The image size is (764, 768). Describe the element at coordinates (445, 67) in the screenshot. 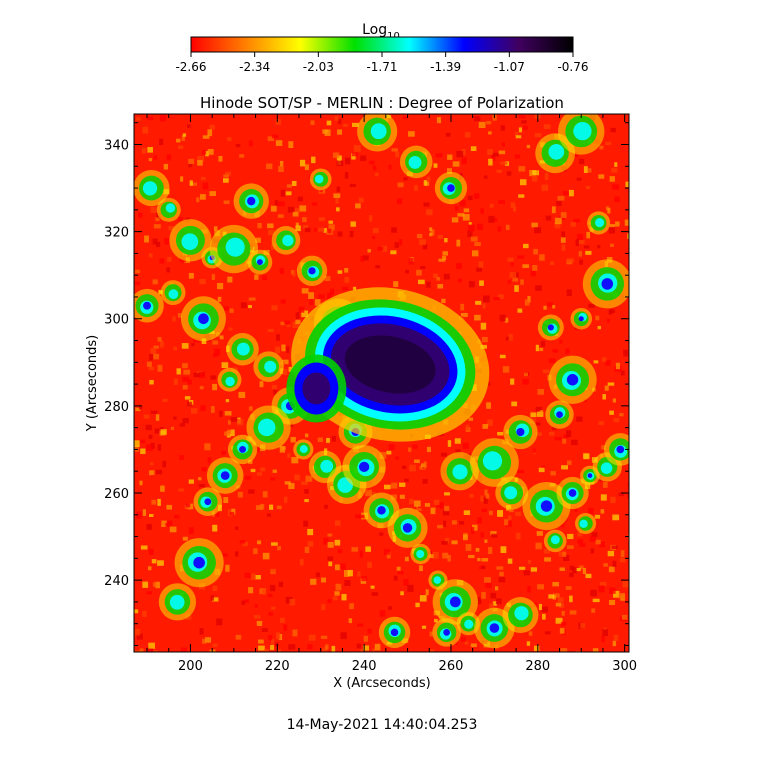

I see `colorbar-tick-label: -1.39` at that location.